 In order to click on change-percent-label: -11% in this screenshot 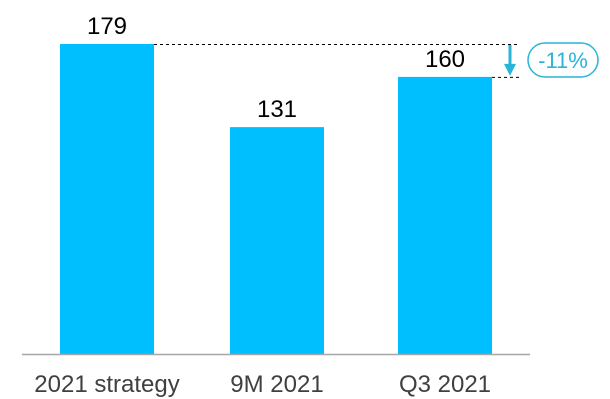, I will do `click(563, 60)`.